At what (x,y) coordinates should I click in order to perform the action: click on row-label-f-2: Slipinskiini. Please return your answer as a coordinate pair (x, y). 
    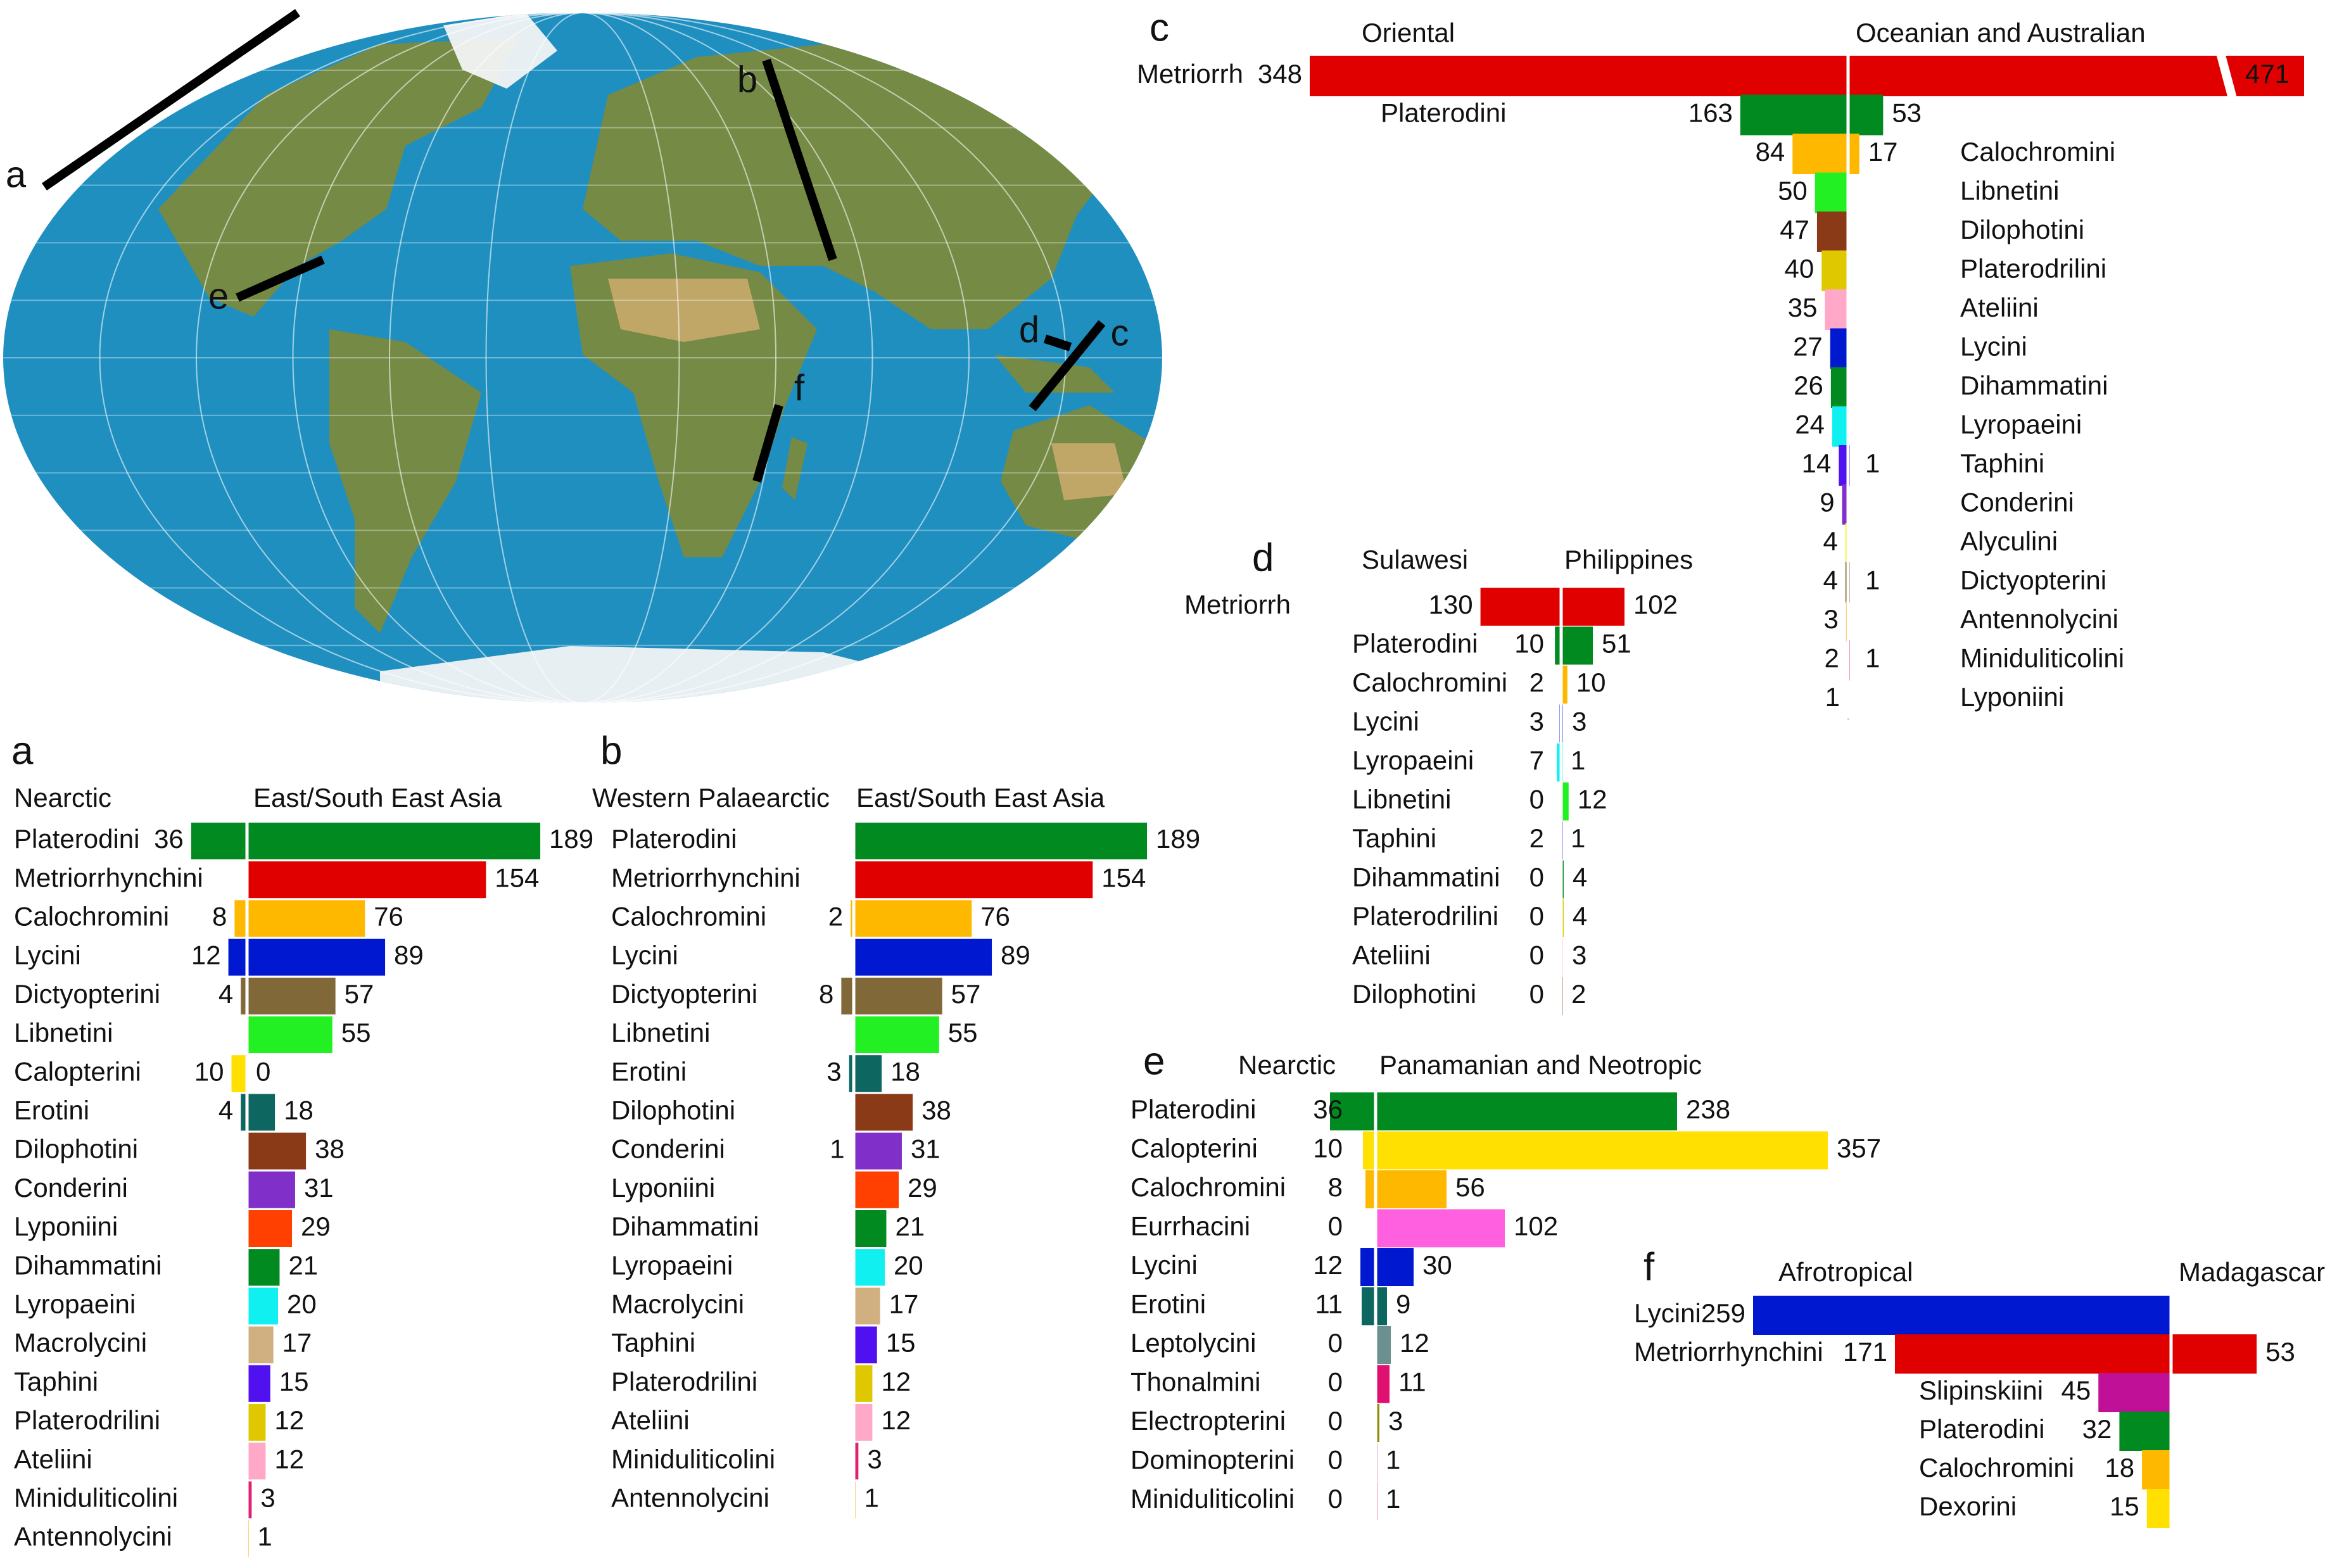
    Looking at the image, I should click on (1981, 1390).